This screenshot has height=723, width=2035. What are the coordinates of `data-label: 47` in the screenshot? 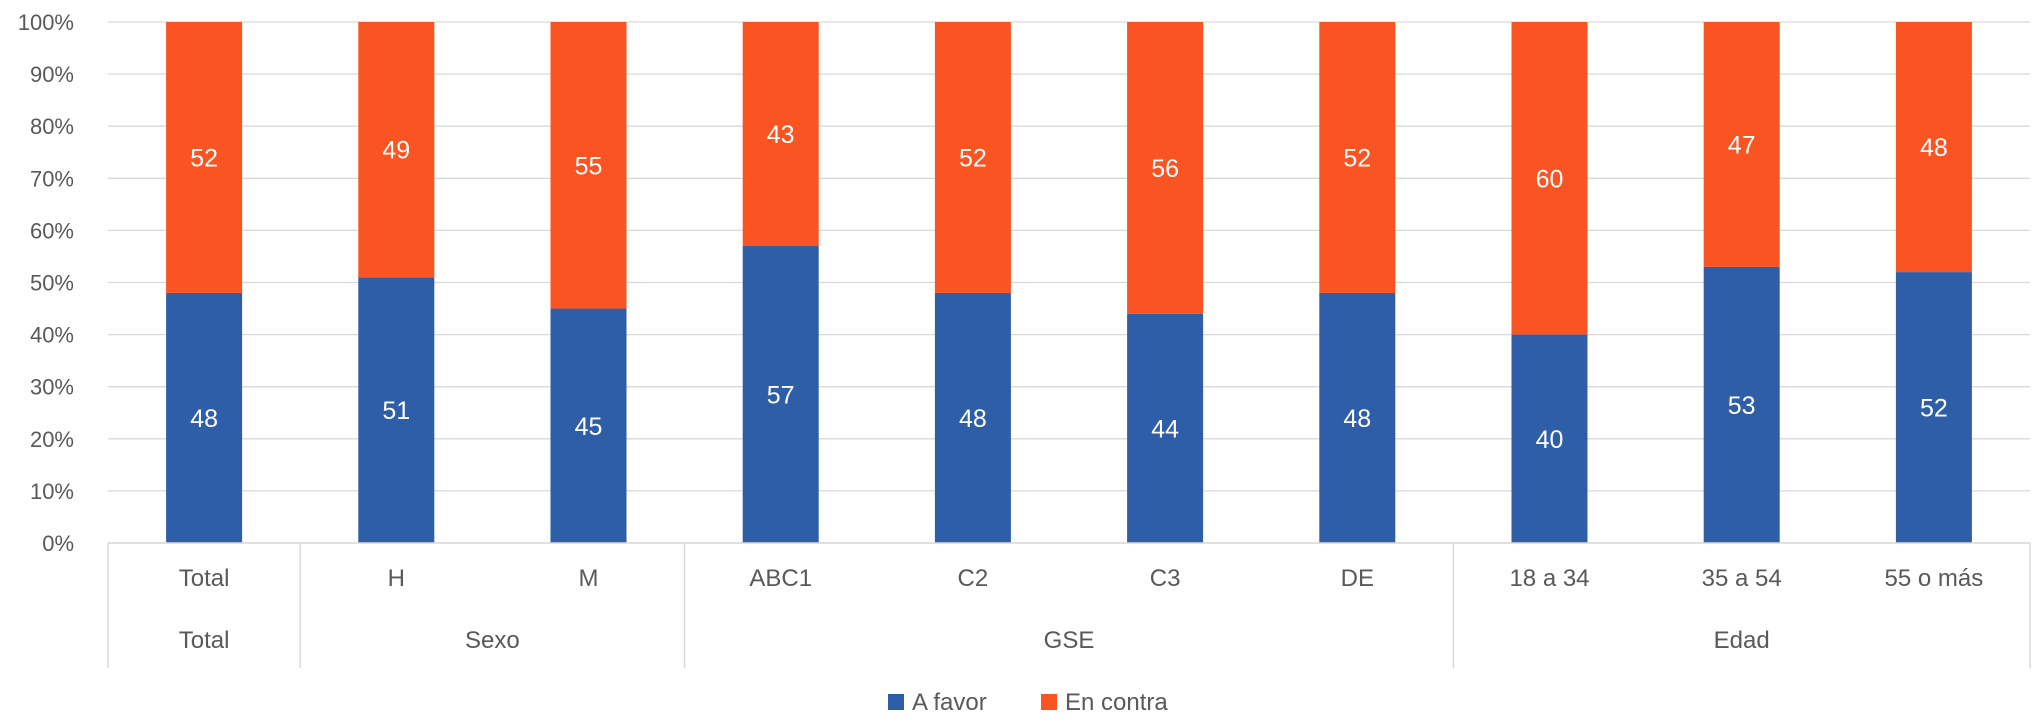 It's located at (1742, 145).